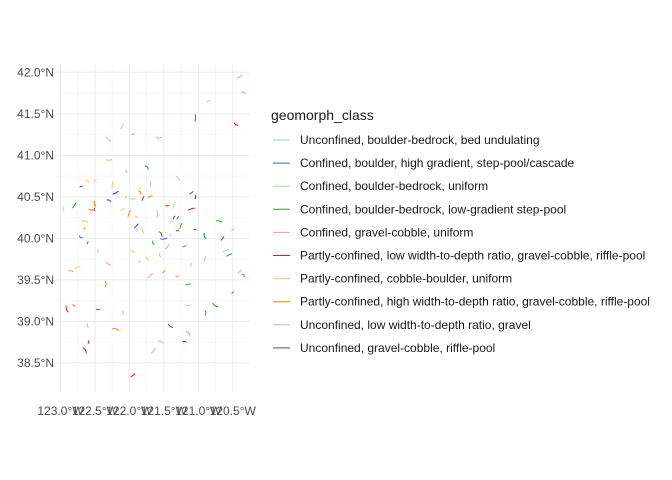 This screenshot has width=672, height=480. Describe the element at coordinates (35, 363) in the screenshot. I see `y-tick-label: 38.5°N` at that location.